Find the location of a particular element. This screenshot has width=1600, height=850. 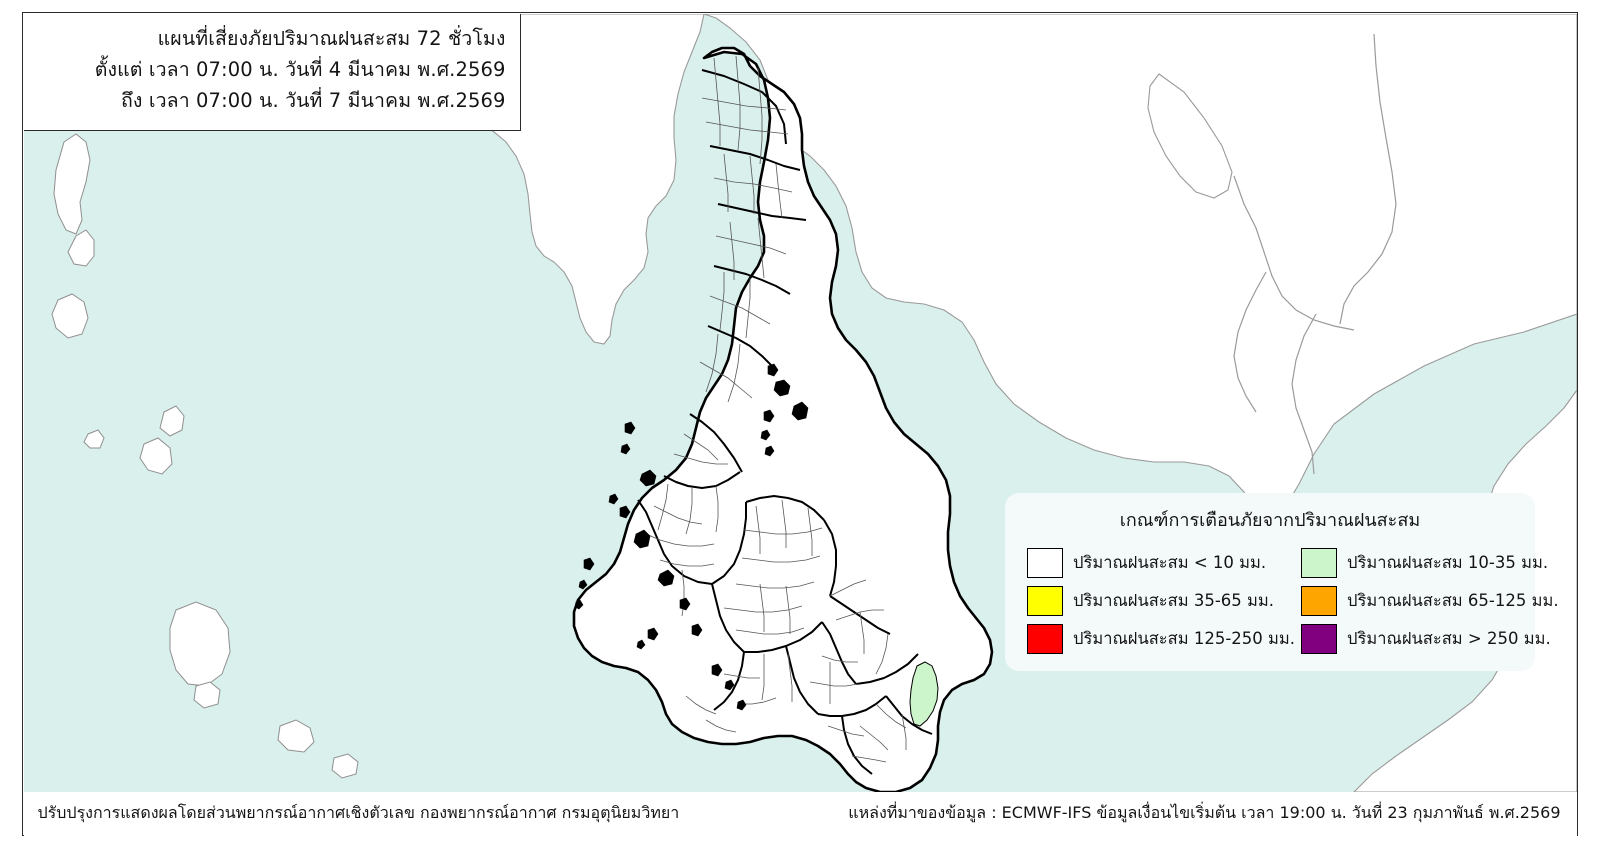

legend-label-lt10: ปริมาณฝนสะสม < 10 มม. is located at coordinates (1170, 562).